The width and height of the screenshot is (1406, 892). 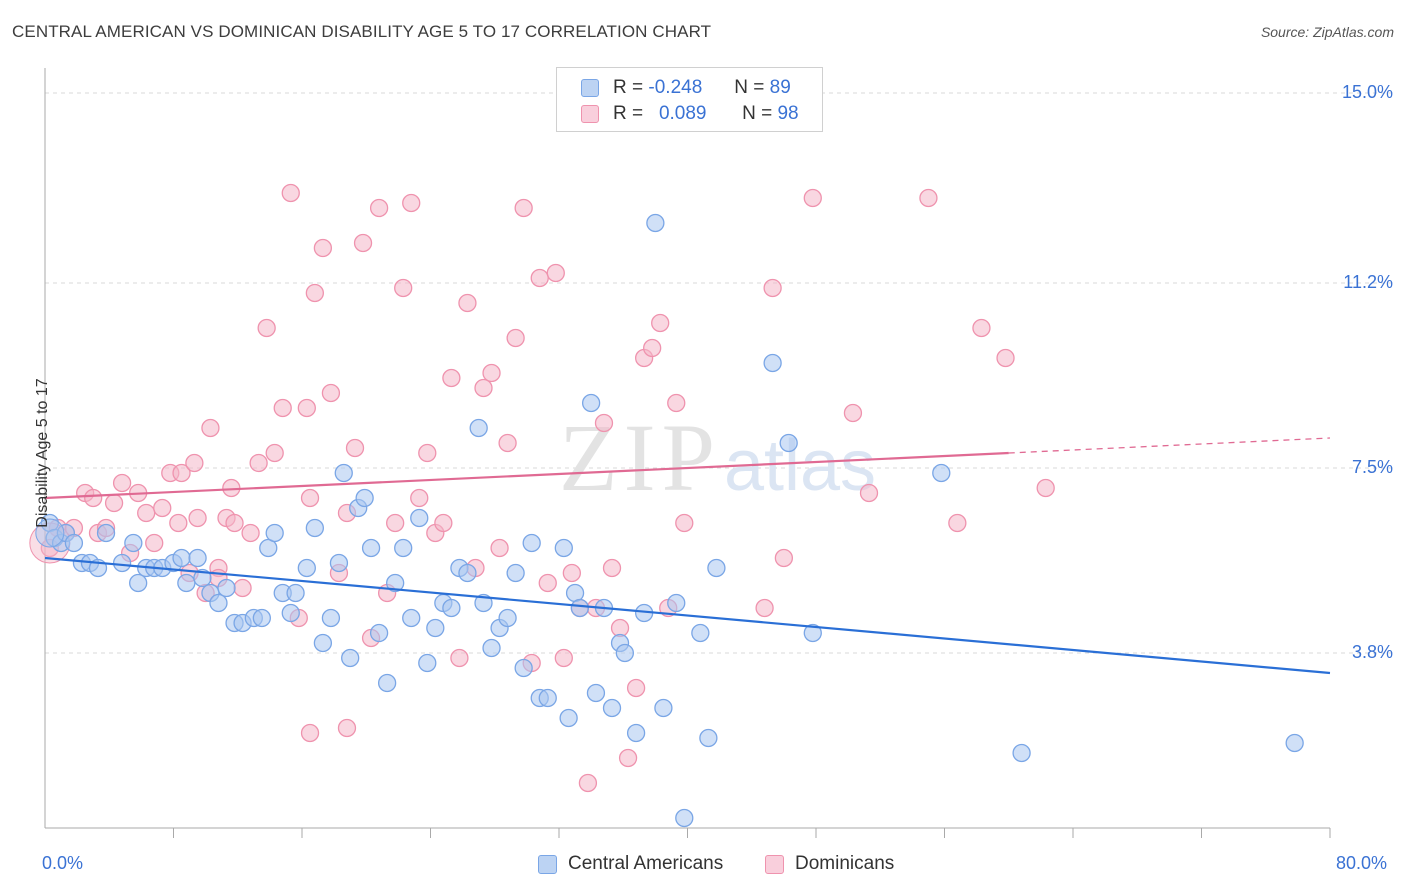 What do you see at coordinates (1362, 863) in the screenshot?
I see `x-tick-label-max: 80.0%` at bounding box center [1362, 863].